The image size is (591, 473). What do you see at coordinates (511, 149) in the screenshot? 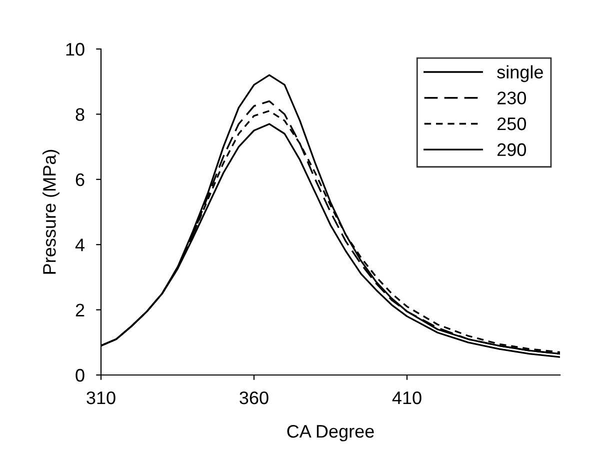
I see `legend-label: 290` at bounding box center [511, 149].